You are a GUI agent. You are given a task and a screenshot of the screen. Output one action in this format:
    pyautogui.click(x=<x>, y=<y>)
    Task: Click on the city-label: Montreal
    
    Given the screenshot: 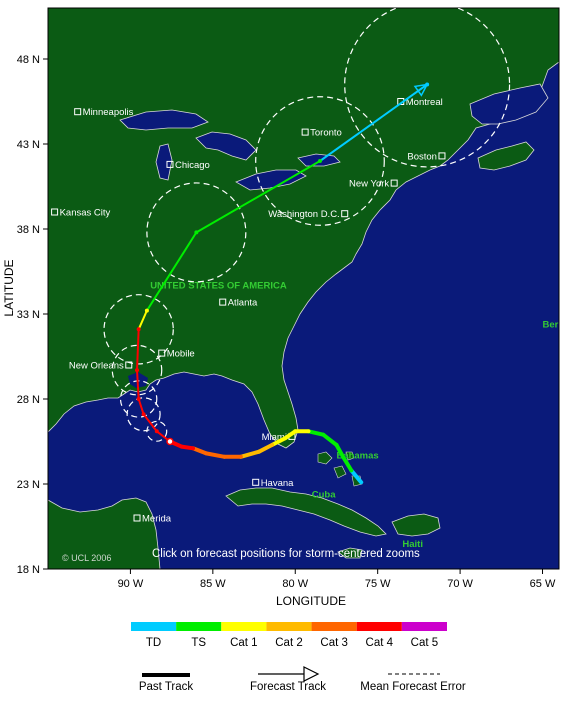 What is the action you would take?
    pyautogui.click(x=424, y=102)
    